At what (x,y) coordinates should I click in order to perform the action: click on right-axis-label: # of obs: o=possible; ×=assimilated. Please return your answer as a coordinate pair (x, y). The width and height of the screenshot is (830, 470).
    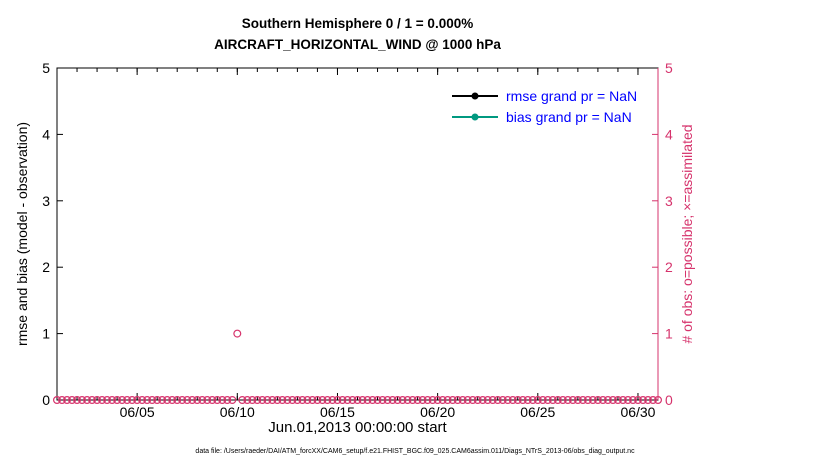
    Looking at the image, I should click on (687, 234).